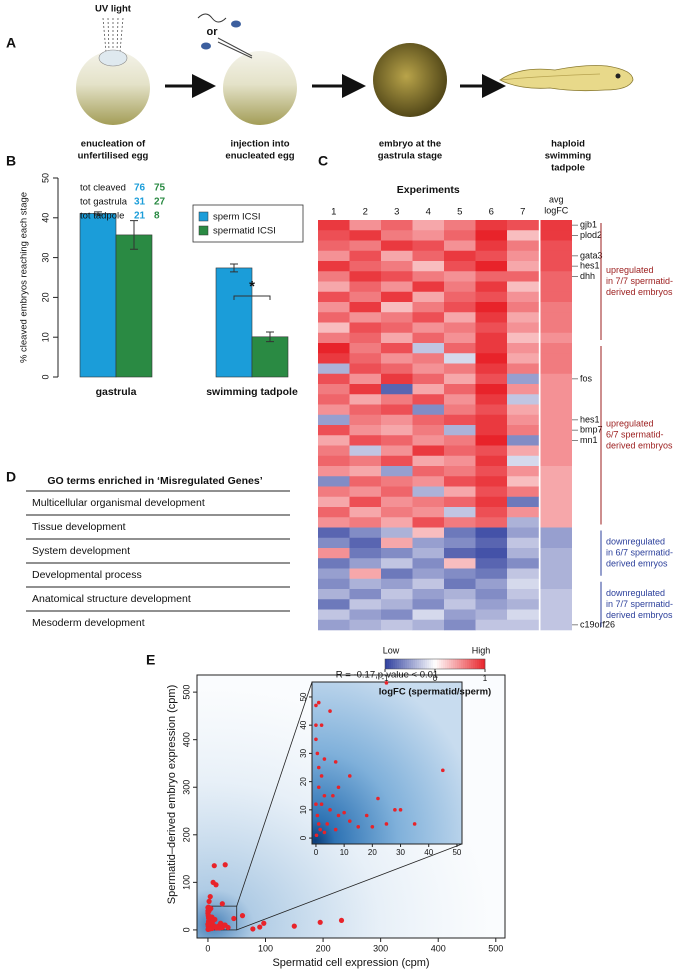 Image resolution: width=680 pixels, height=971 pixels. I want to click on or-label: or, so click(213, 32).